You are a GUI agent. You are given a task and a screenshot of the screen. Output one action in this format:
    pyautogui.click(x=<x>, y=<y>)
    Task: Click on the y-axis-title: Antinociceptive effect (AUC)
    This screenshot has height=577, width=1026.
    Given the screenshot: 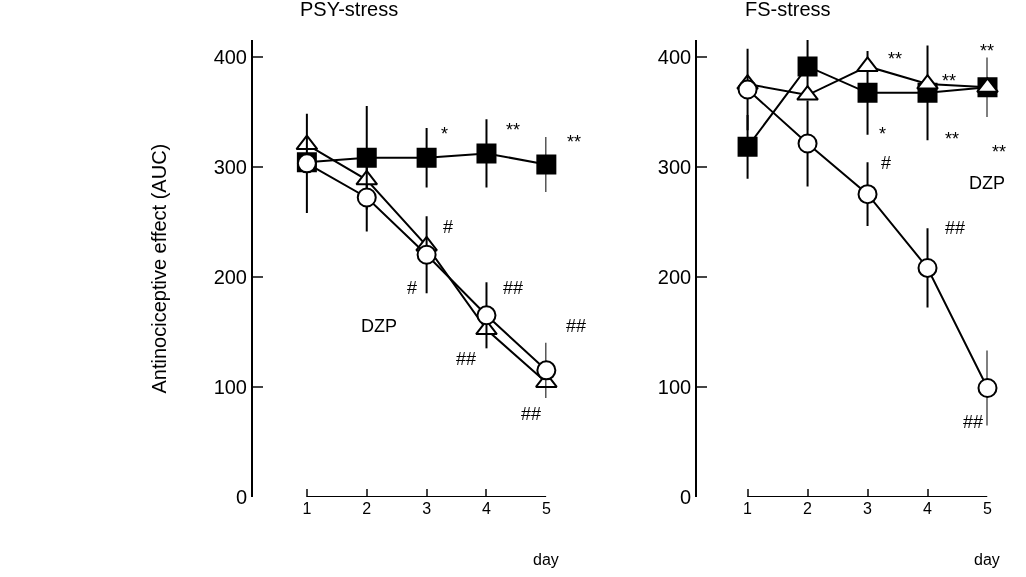 What is the action you would take?
    pyautogui.click(x=158, y=268)
    